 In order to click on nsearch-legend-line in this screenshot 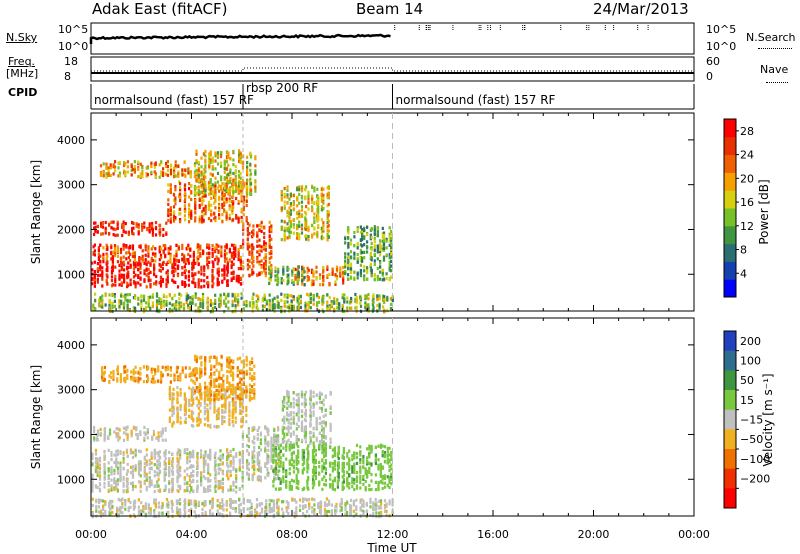, I will do `click(775, 48)`.